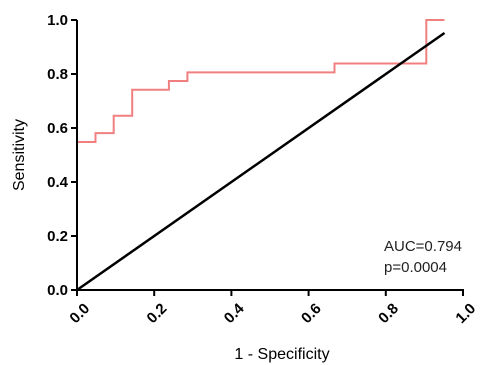  Describe the element at coordinates (415, 267) in the screenshot. I see `p-value-annotation: p=0.0004` at that location.